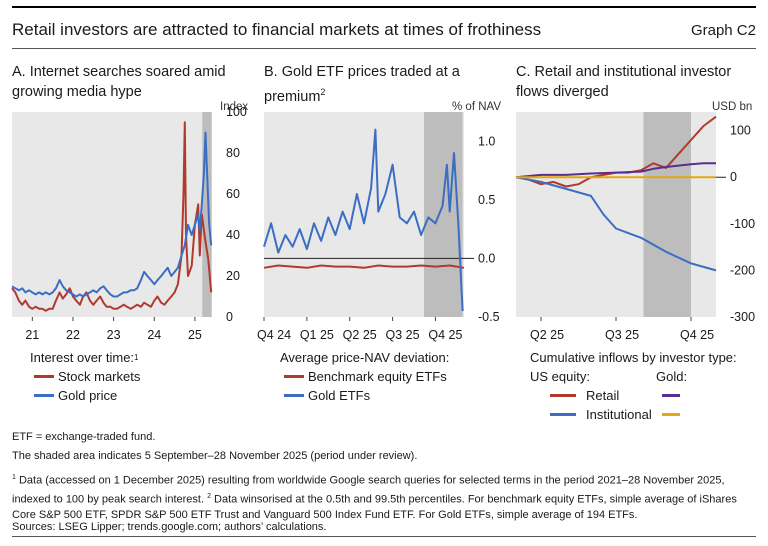  Describe the element at coordinates (195, 335) in the screenshot. I see `x-tick-label: 25` at that location.